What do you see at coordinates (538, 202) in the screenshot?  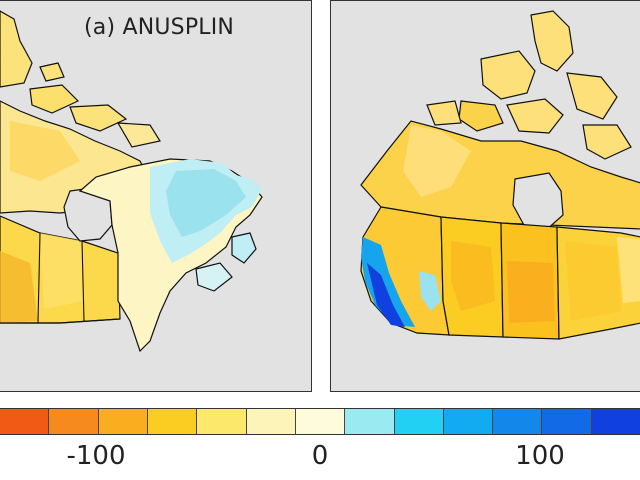 I see `hudson-bay` at bounding box center [538, 202].